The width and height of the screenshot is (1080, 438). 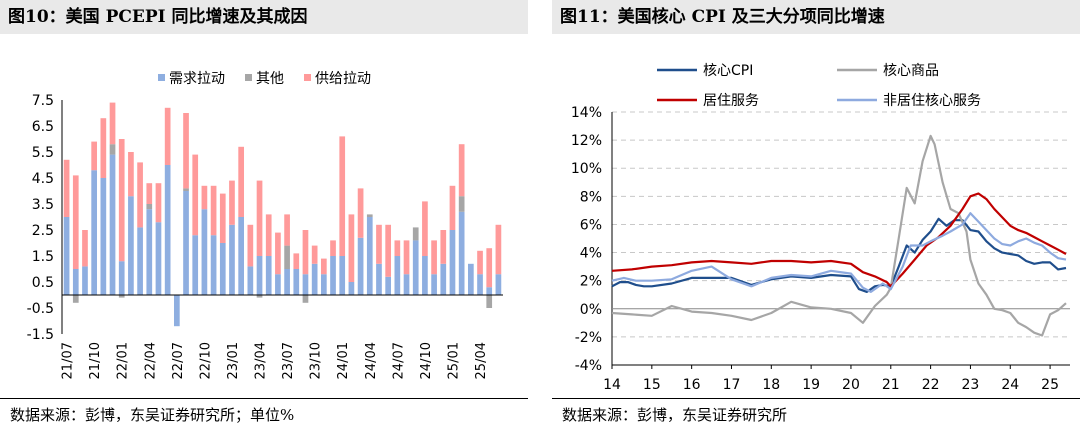 What do you see at coordinates (426, 360) in the screenshot?
I see `x-tick-label: 24/10` at bounding box center [426, 360].